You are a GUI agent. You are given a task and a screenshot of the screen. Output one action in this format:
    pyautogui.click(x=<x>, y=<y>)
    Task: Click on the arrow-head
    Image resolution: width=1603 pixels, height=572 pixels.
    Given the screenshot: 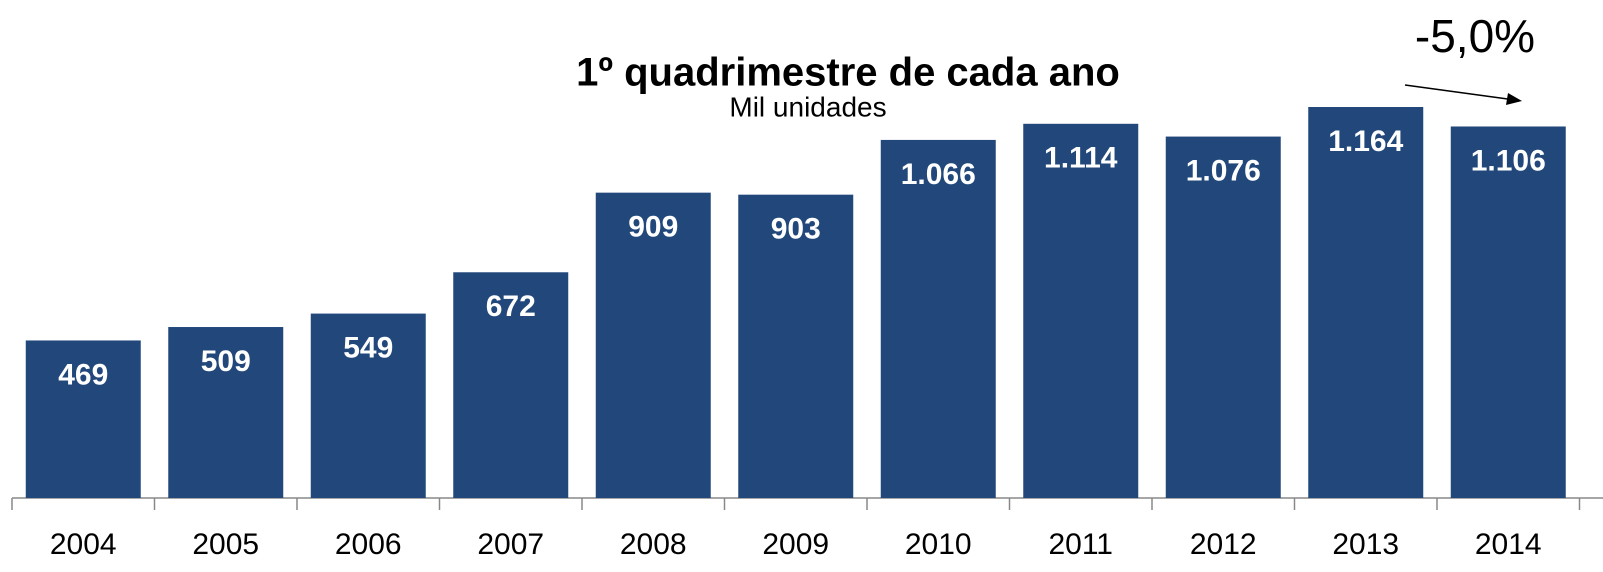 What is the action you would take?
    pyautogui.click(x=1514, y=99)
    